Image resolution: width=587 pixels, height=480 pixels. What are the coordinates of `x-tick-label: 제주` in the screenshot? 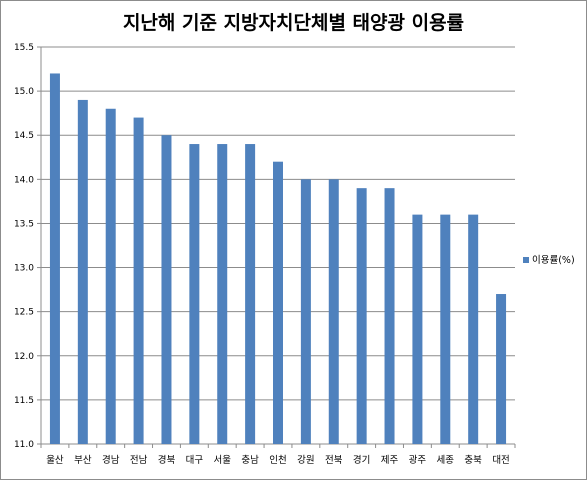 It's located at (390, 460).